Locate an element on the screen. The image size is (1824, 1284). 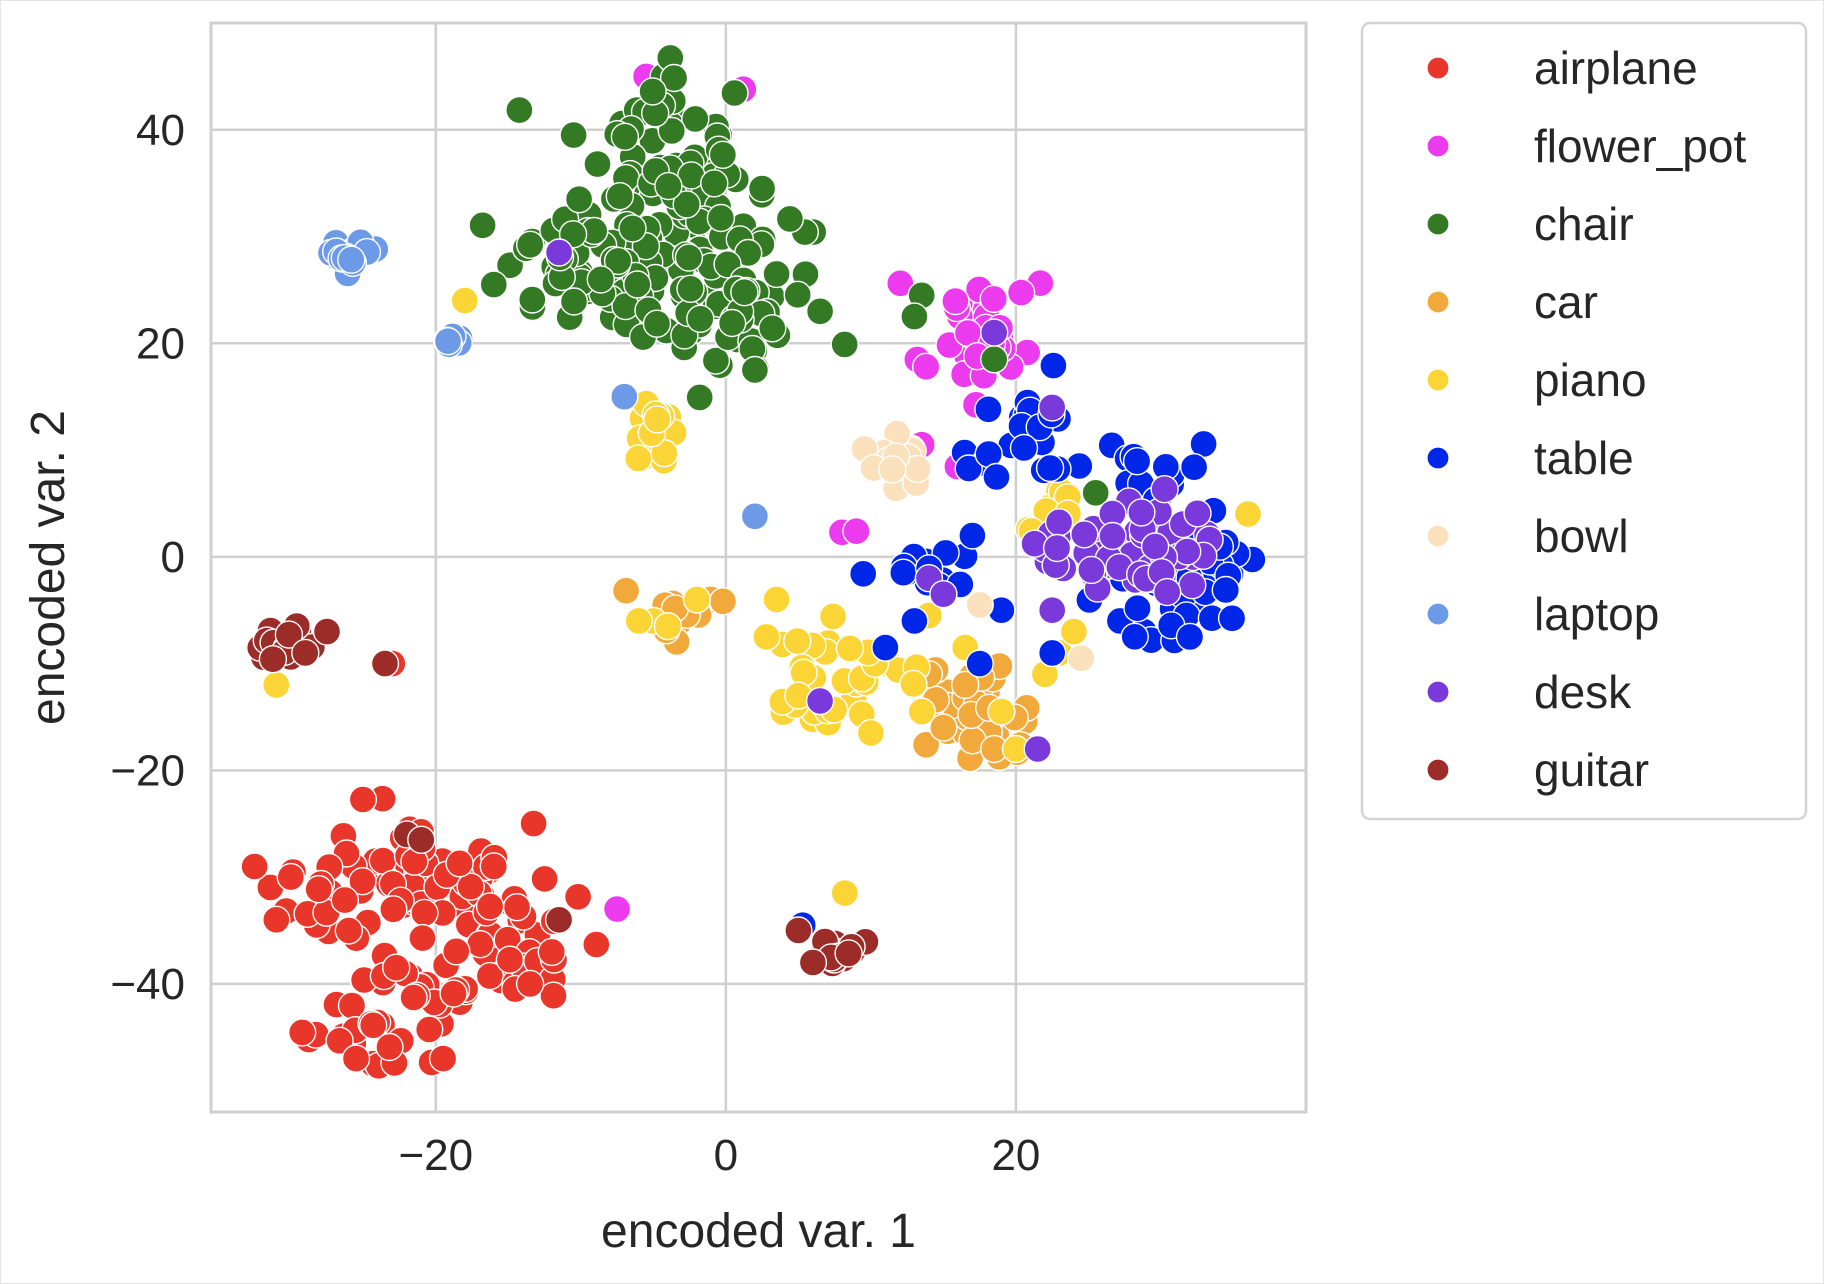
legend-label-chair: chair is located at coordinates (1584, 224).